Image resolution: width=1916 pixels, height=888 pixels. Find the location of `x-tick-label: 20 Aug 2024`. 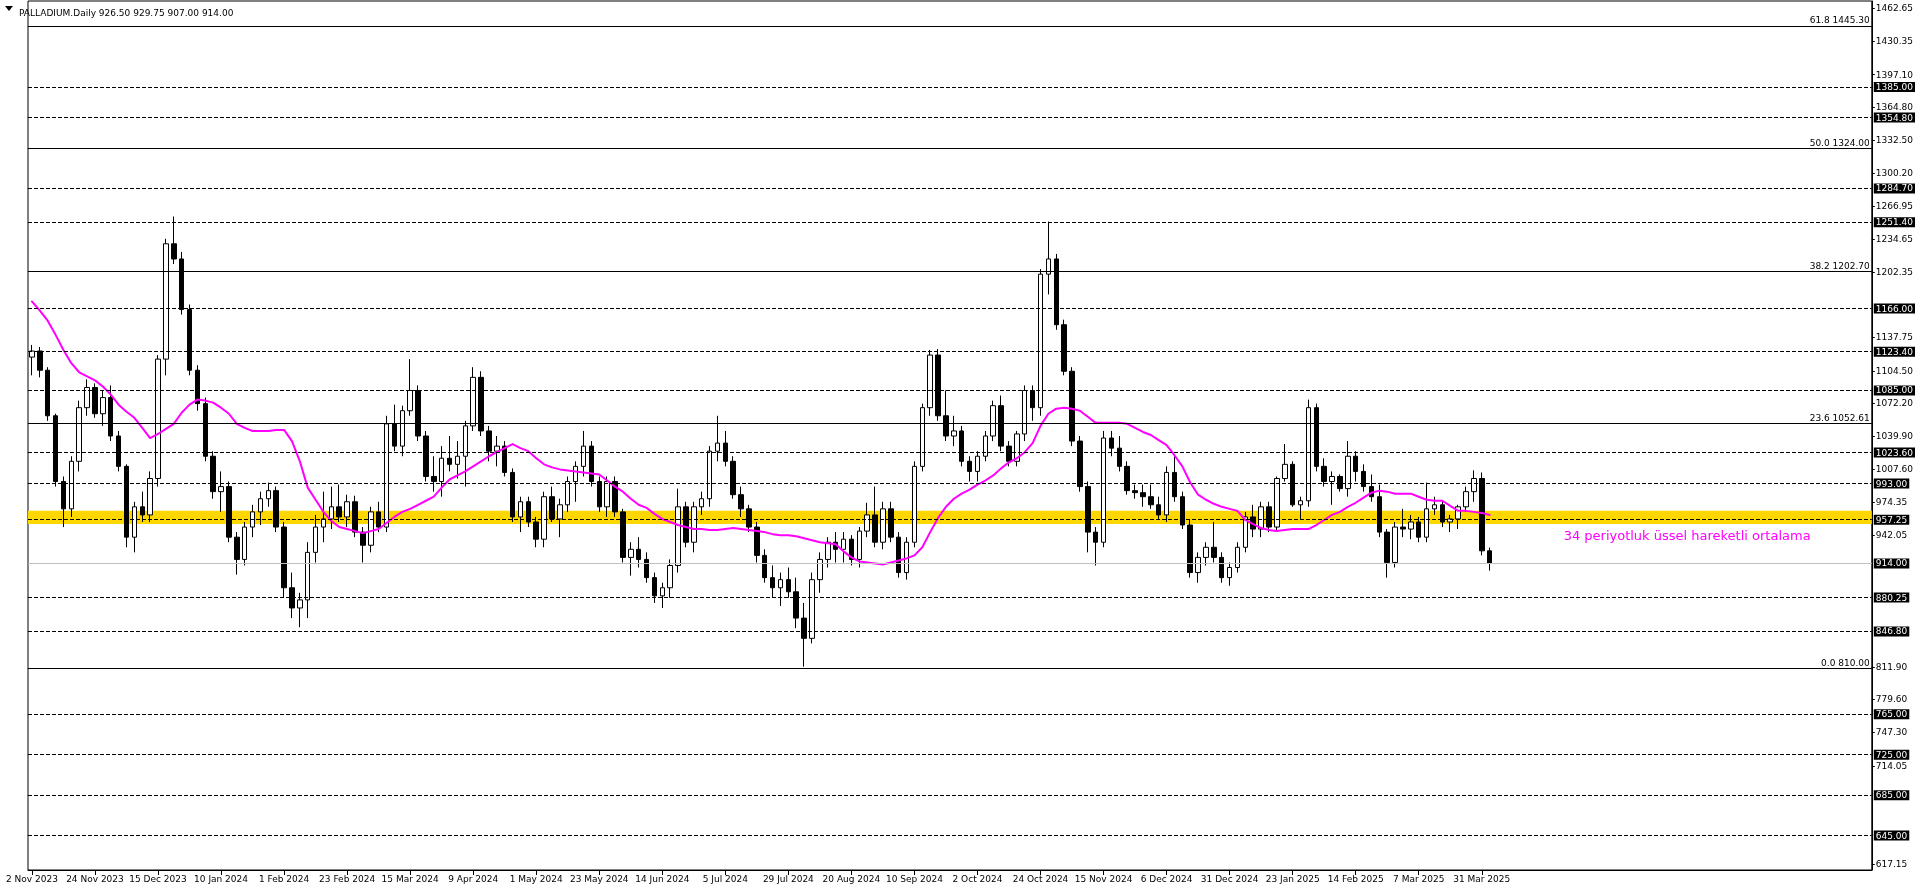

x-tick-label: 20 Aug 2024 is located at coordinates (851, 878).